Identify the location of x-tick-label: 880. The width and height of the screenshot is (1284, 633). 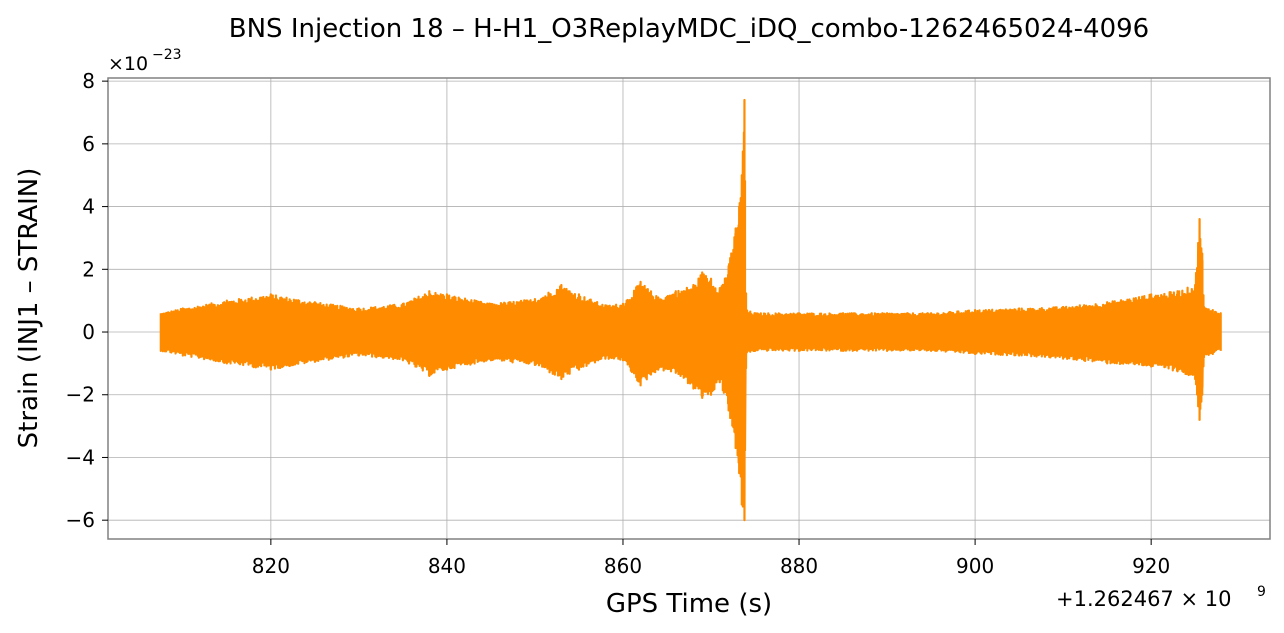
(799, 566).